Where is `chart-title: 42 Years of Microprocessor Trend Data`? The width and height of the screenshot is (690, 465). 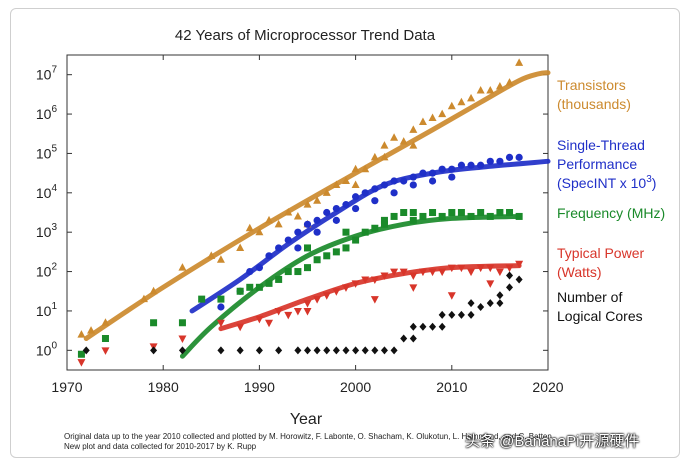 chart-title: 42 Years of Microprocessor Trend Data is located at coordinates (305, 35).